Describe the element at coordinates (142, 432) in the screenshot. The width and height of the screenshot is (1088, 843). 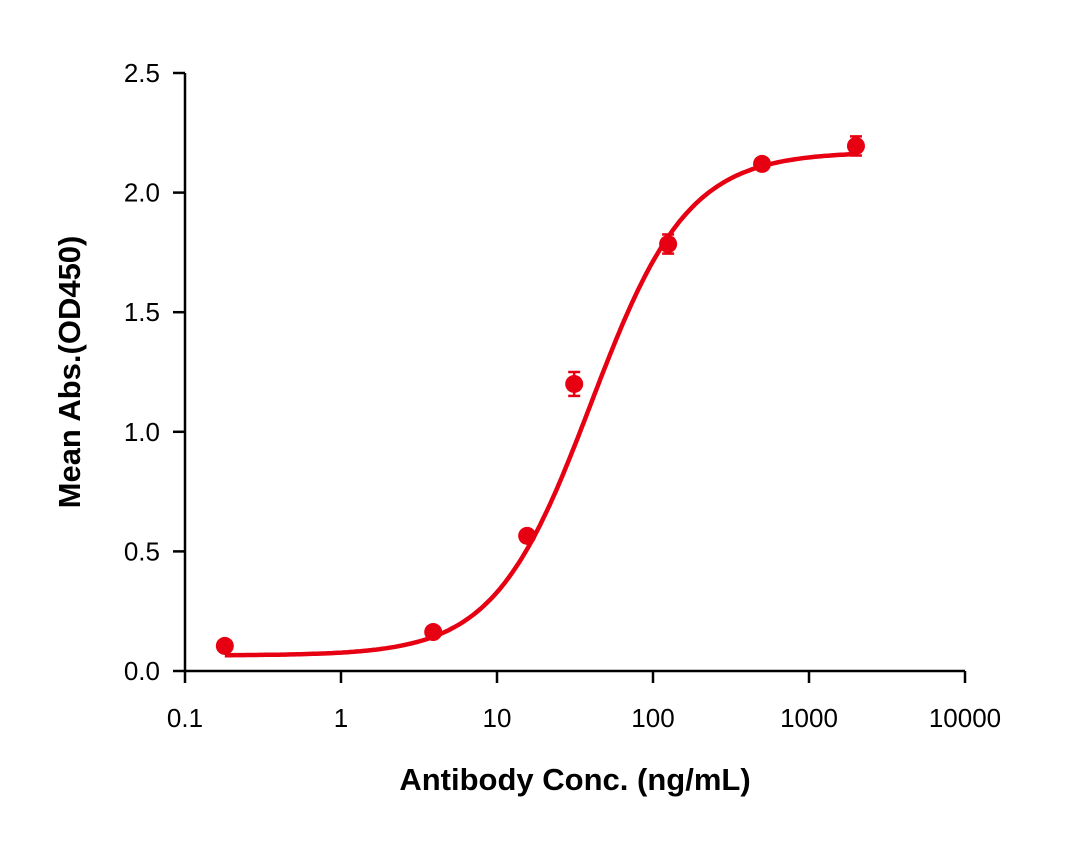
I see `y-tick-label: 1.0` at that location.